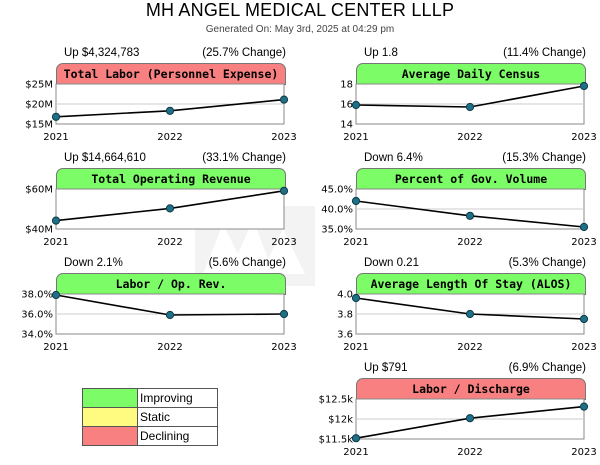 This screenshot has width=600, height=465. What do you see at coordinates (39, 190) in the screenshot?
I see `y-tick-label: $60M` at bounding box center [39, 190].